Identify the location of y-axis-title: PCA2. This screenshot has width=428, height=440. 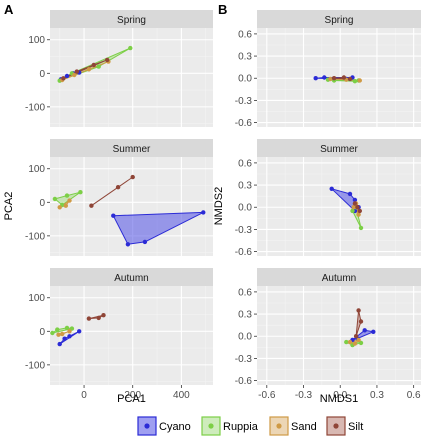
(9, 206).